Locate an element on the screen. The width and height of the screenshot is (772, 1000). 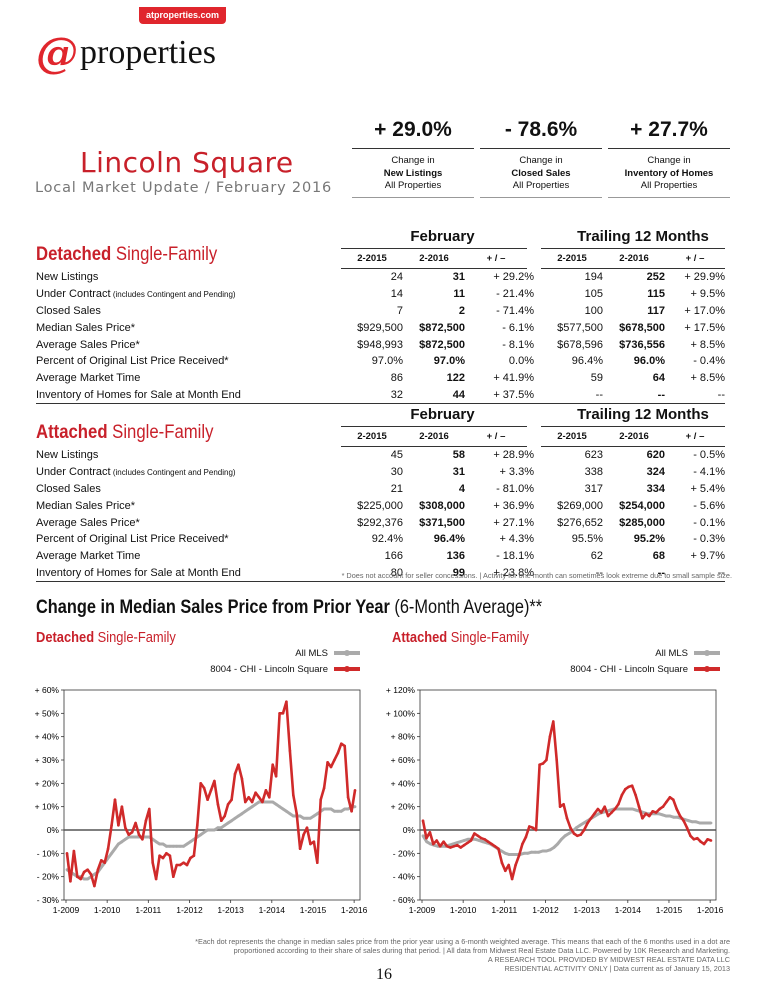
chart-title-detached: Detached Single-Family is located at coordinates (106, 637).